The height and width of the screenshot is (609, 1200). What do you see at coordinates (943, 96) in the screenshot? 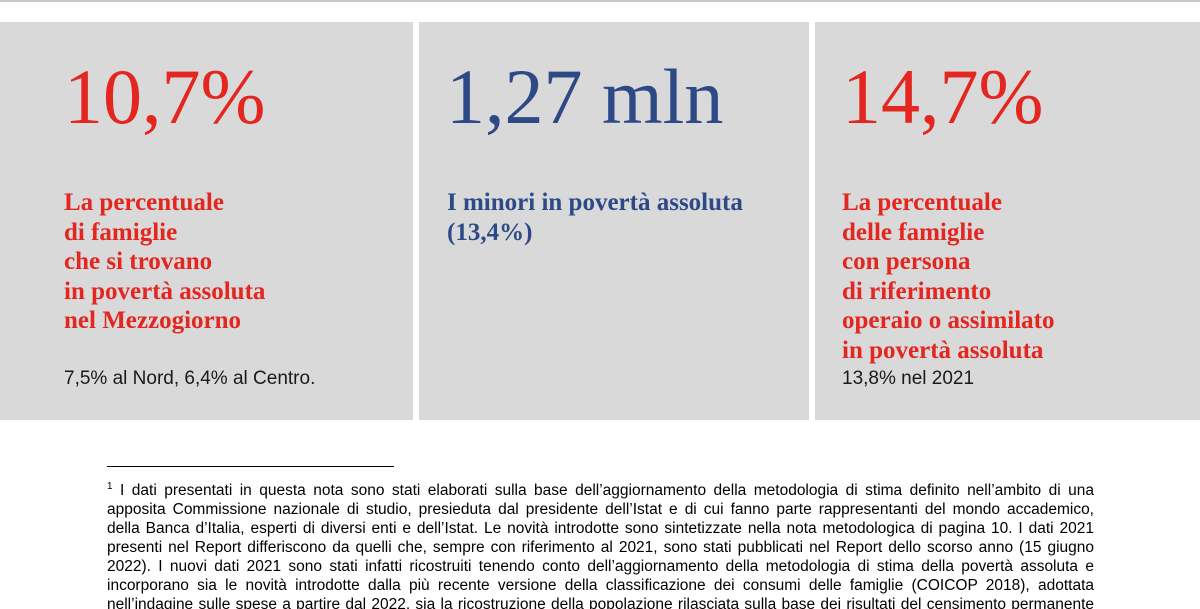
I see `stat-figure: 14,7%` at bounding box center [943, 96].